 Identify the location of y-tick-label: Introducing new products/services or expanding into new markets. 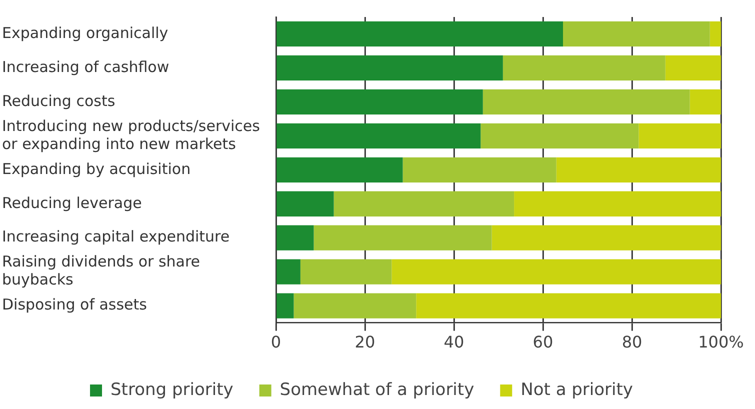
(131, 134).